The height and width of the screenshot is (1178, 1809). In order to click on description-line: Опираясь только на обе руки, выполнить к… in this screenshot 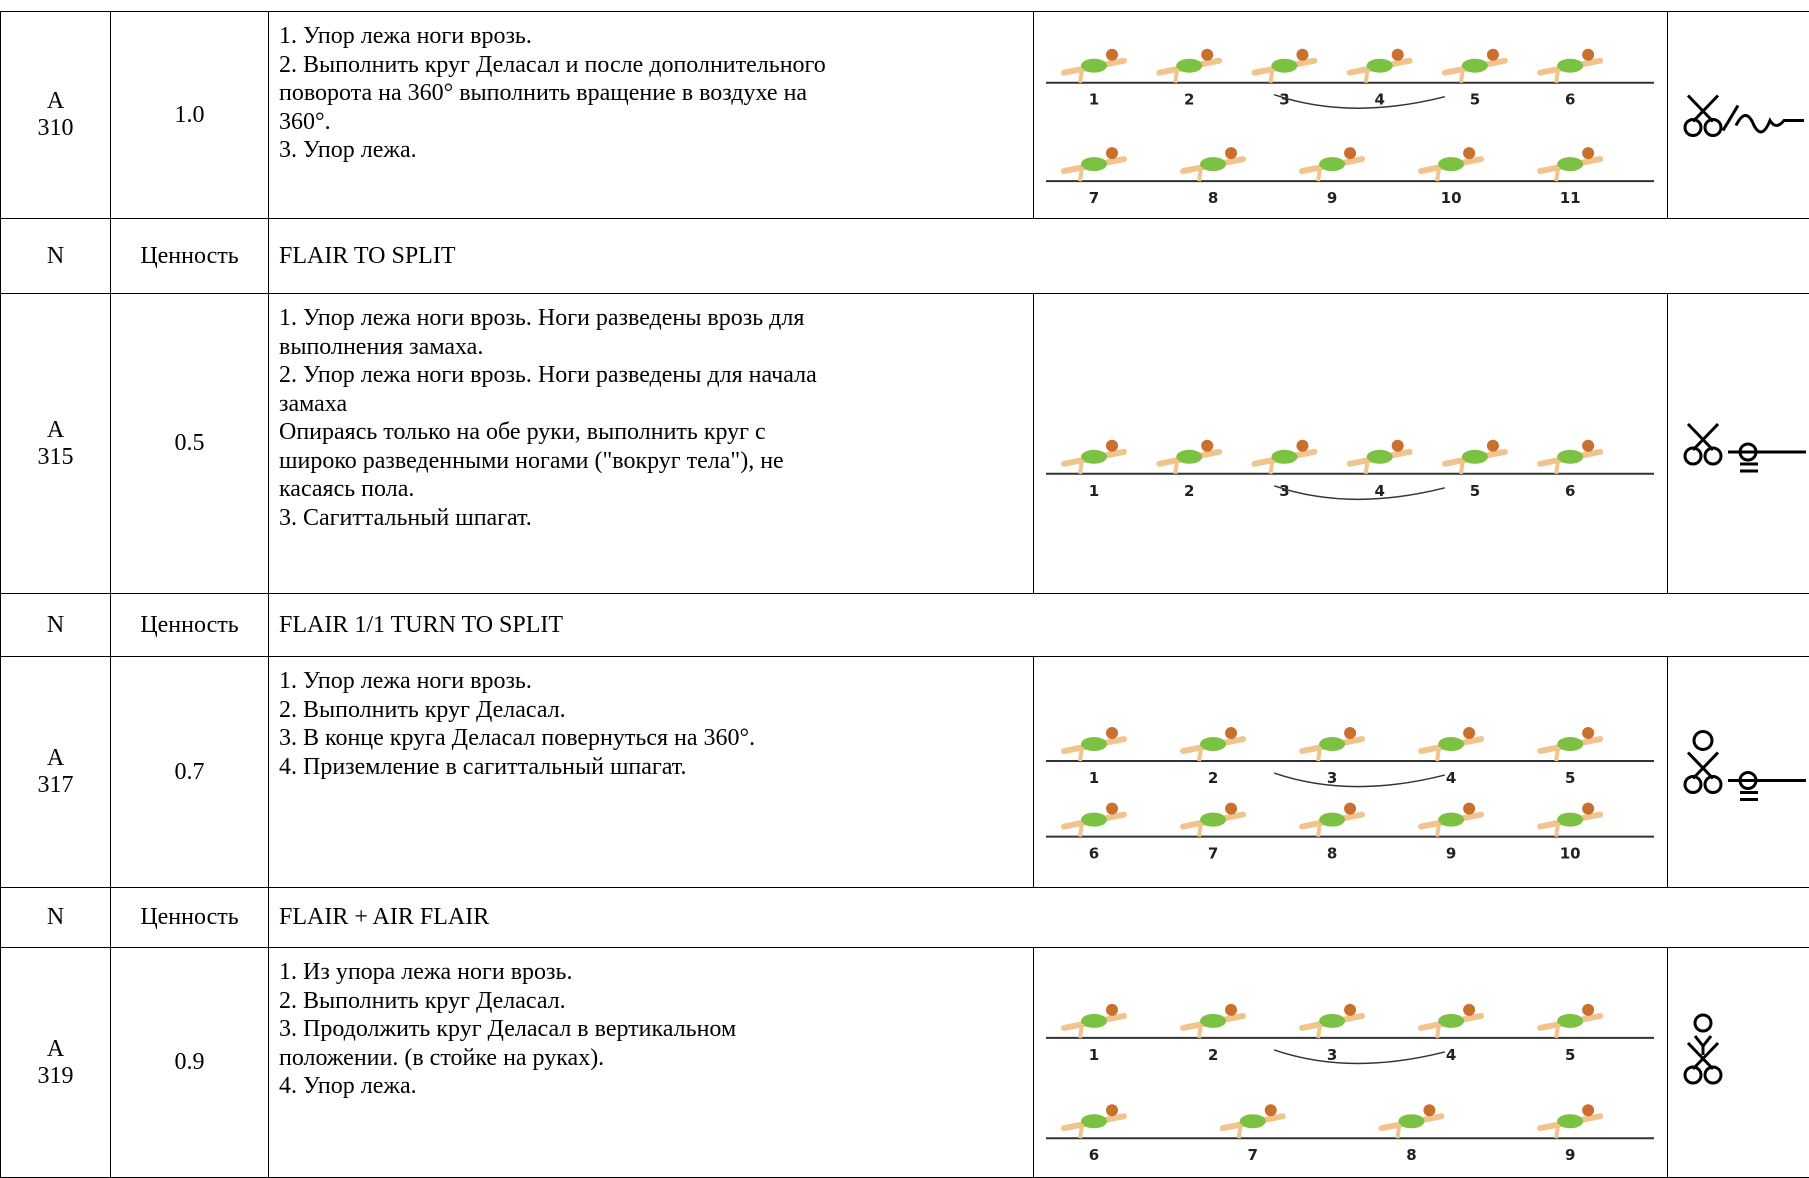, I will do `click(522, 432)`.